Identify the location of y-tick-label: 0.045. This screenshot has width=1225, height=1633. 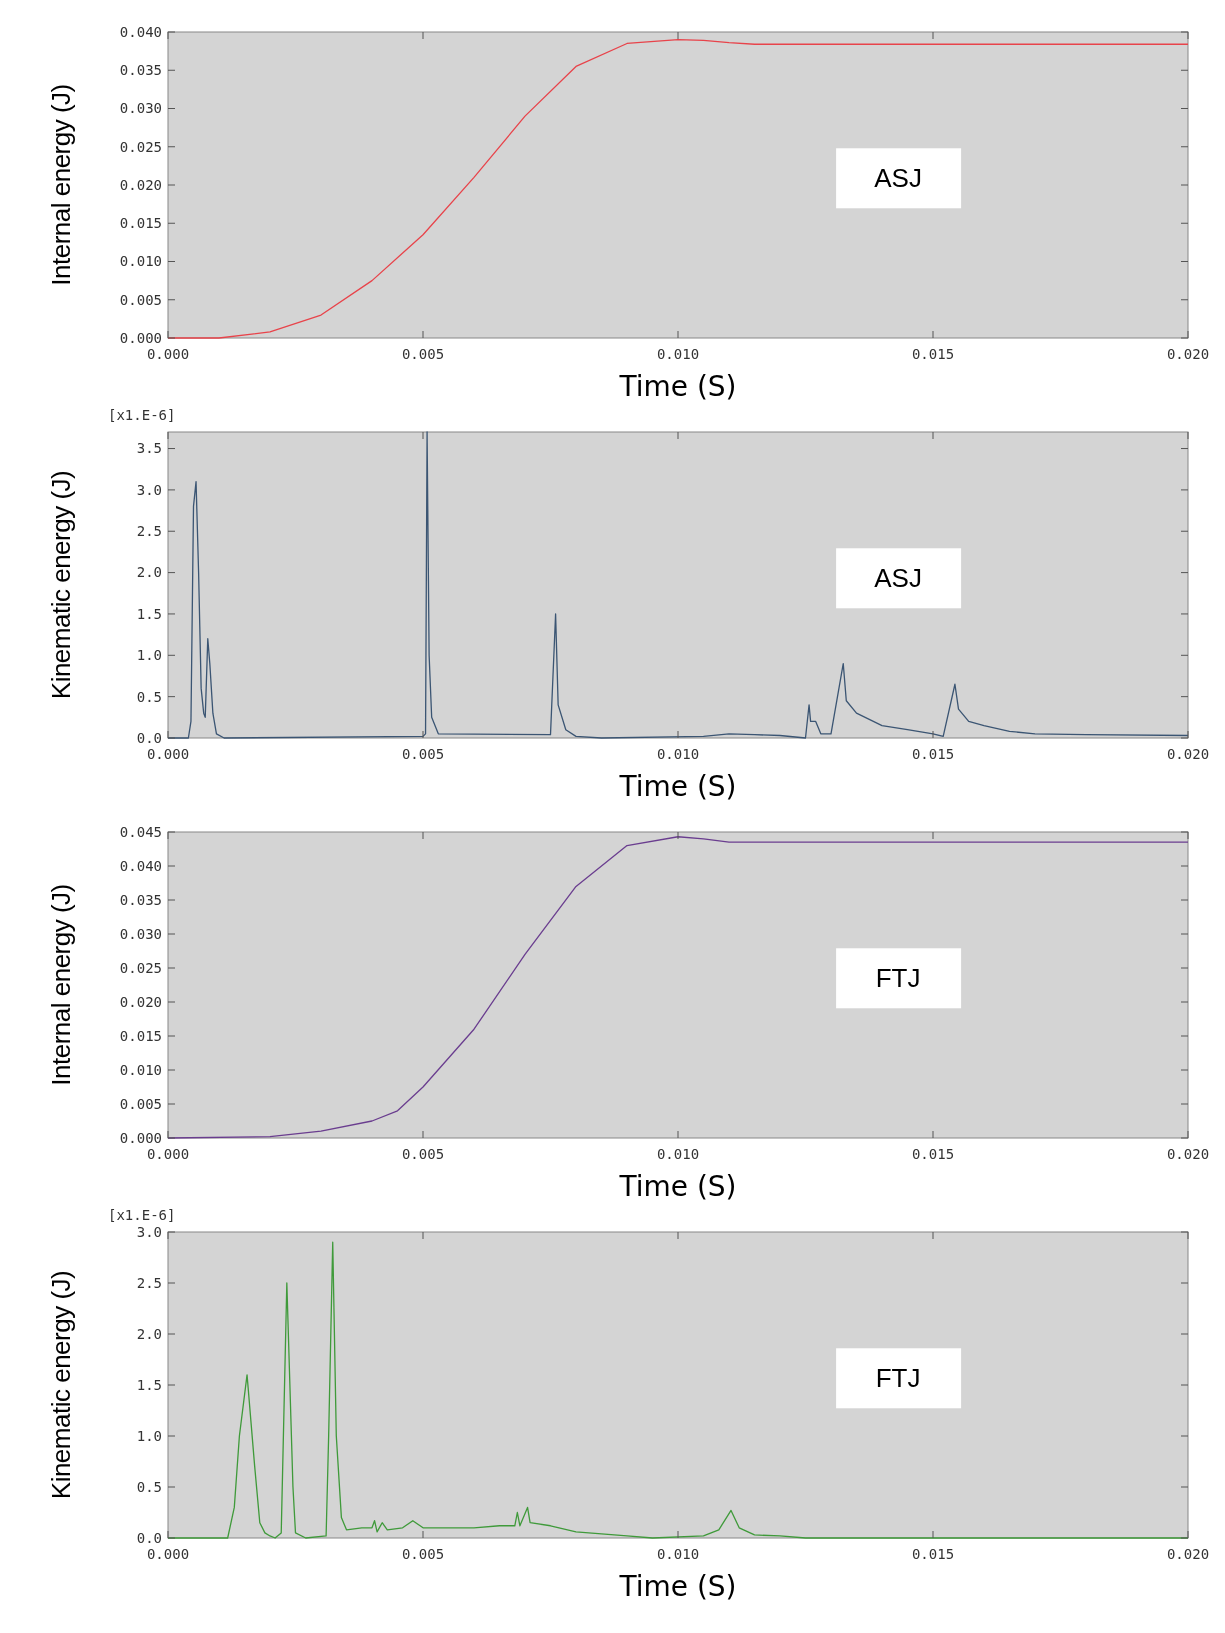
(140, 831).